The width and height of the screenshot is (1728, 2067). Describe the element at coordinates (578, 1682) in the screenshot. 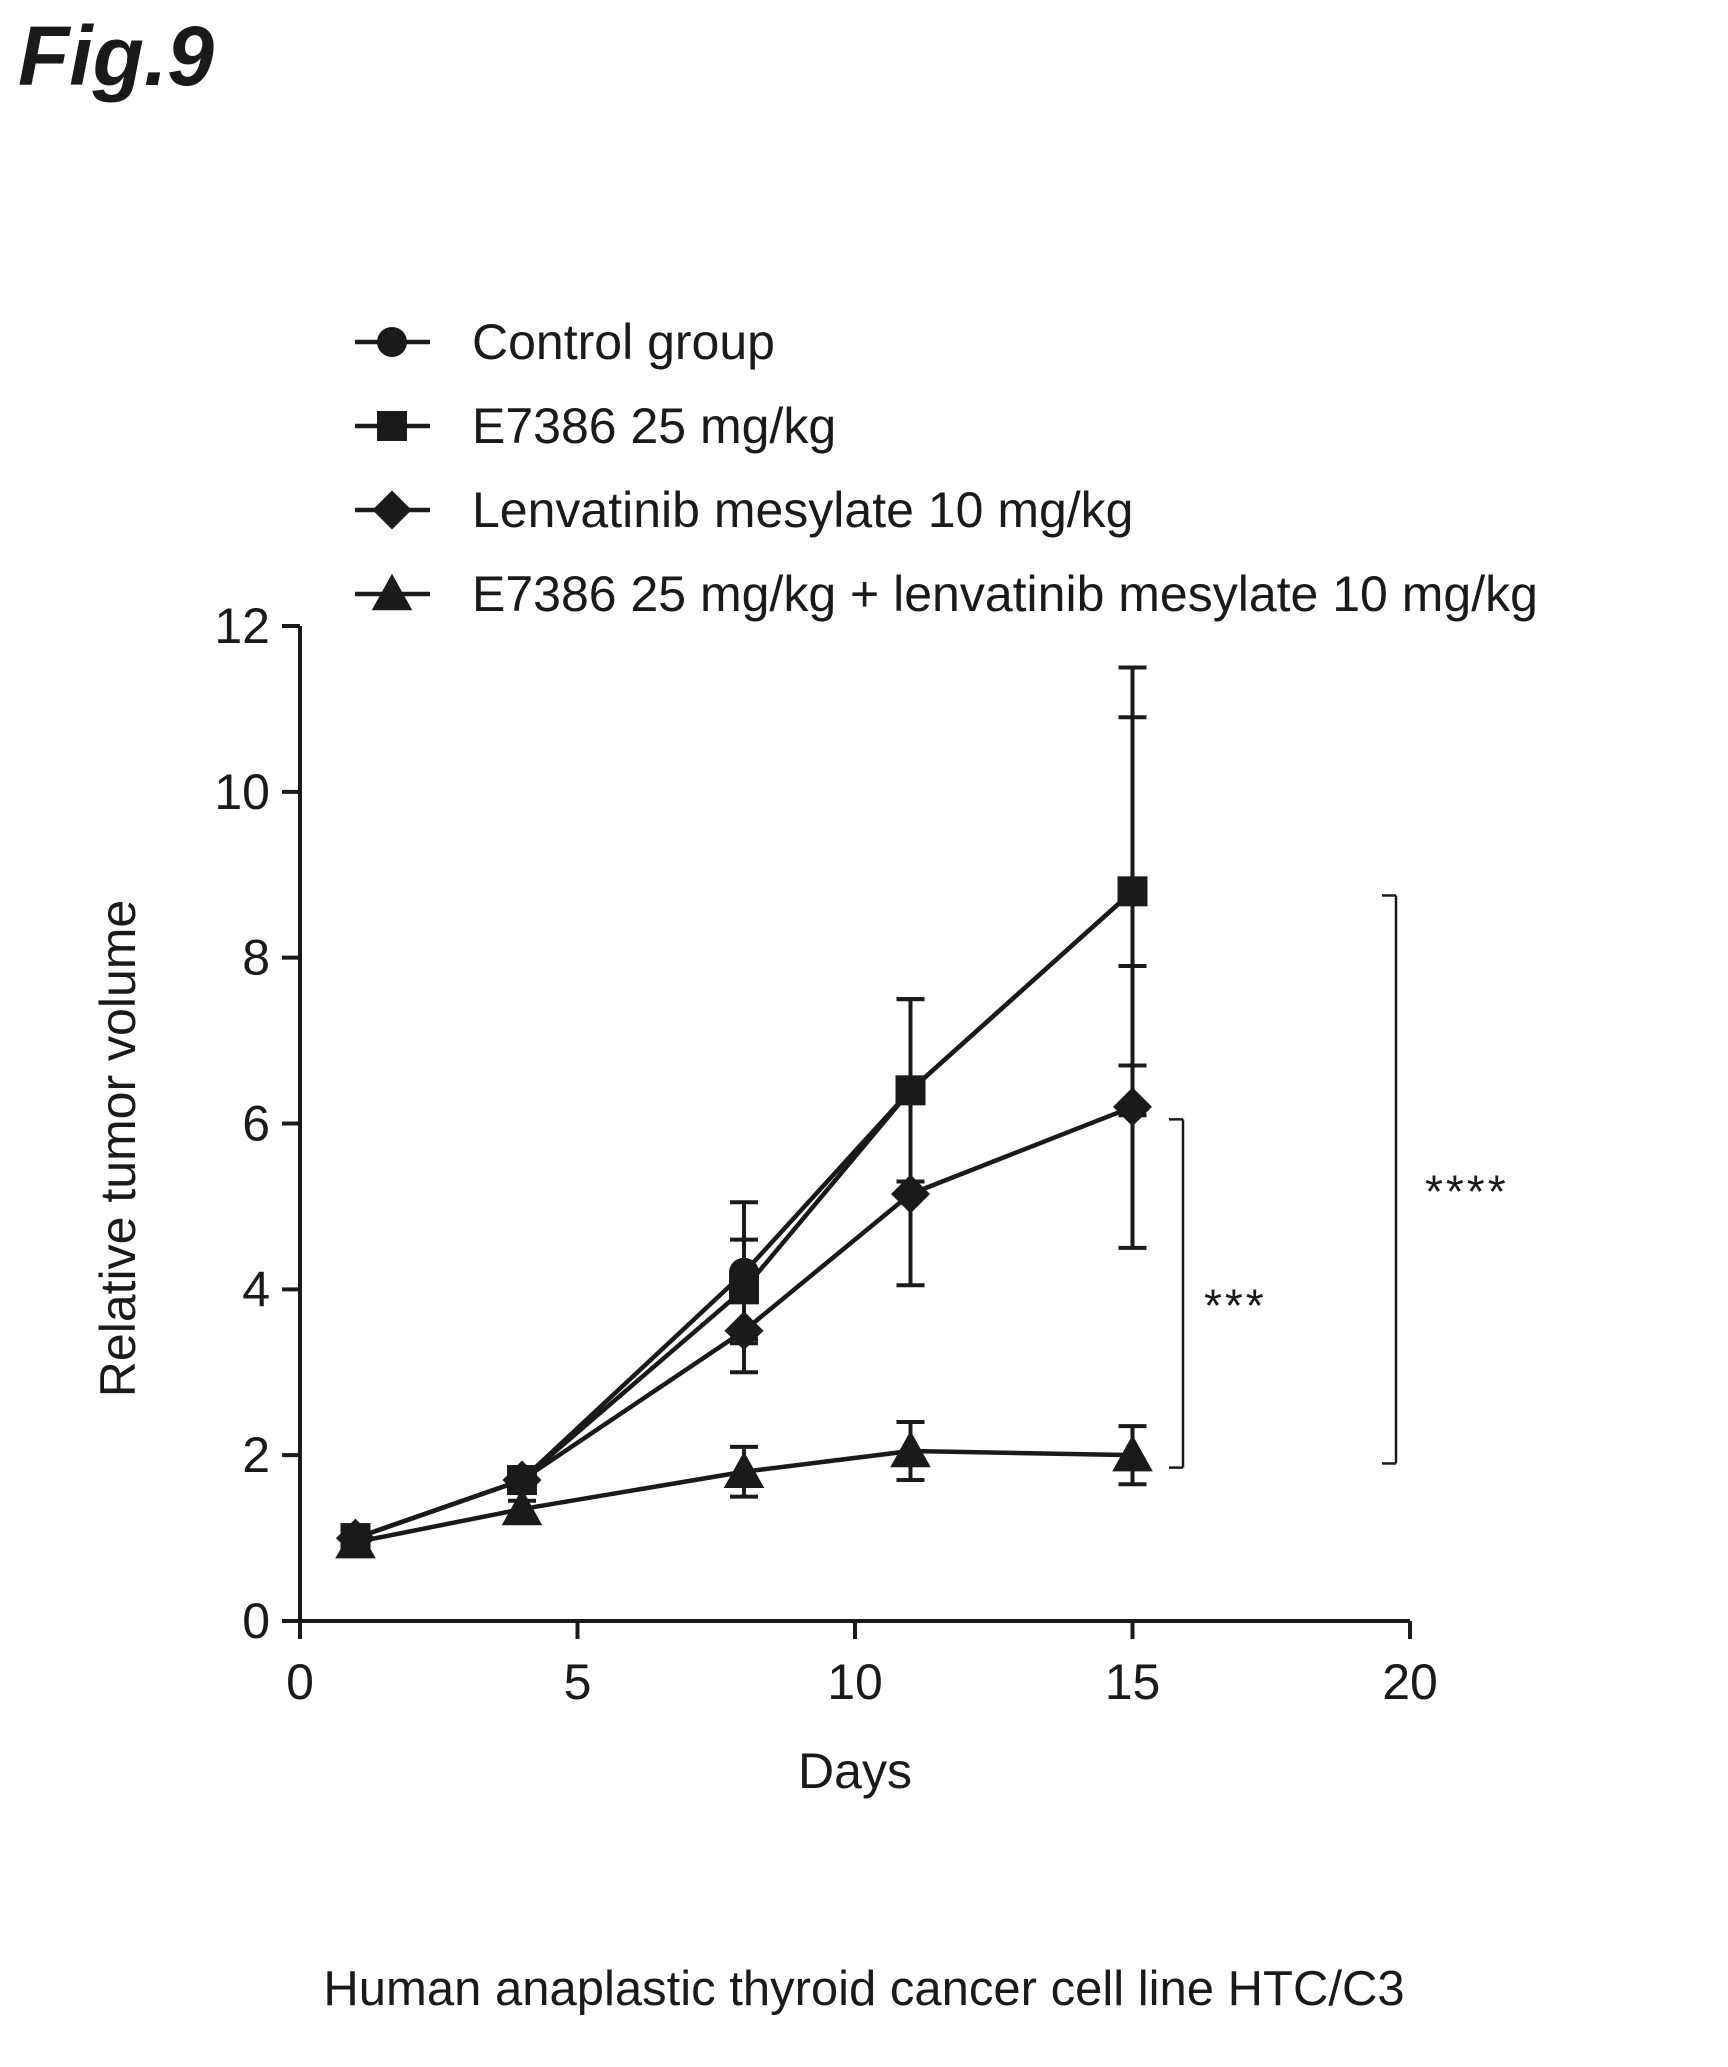

I see `x-tick-label: 5` at that location.